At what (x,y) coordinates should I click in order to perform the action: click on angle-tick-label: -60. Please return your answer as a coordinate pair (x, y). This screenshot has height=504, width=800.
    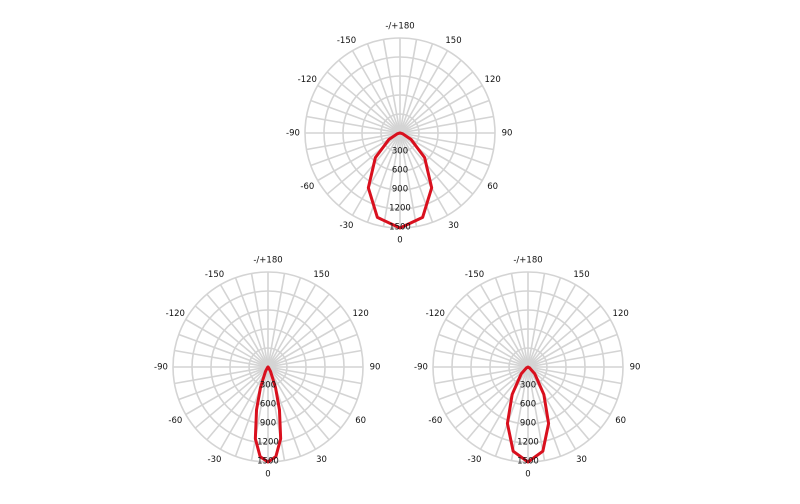
    Looking at the image, I should click on (435, 421).